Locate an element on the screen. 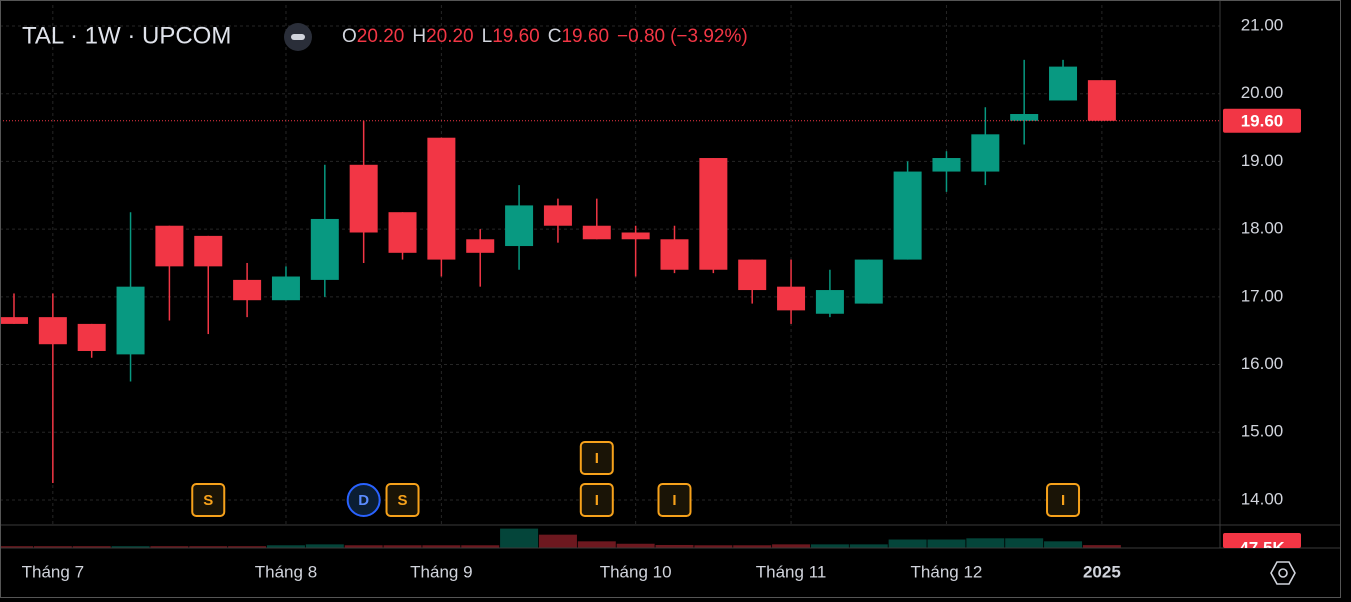 This screenshot has height=602, width=1351. volume-label: 47.5K is located at coordinates (1262, 547).